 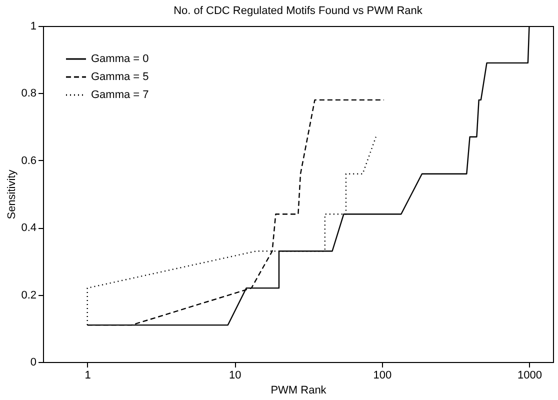 What do you see at coordinates (235, 376) in the screenshot?
I see `x-tick-label: 10` at bounding box center [235, 376].